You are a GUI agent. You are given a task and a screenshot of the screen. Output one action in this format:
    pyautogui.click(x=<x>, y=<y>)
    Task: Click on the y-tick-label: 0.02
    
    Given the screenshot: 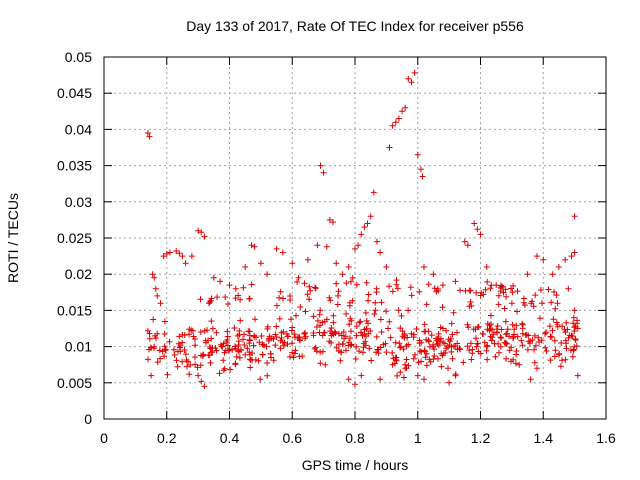 What is the action you would take?
    pyautogui.click(x=78, y=274)
    